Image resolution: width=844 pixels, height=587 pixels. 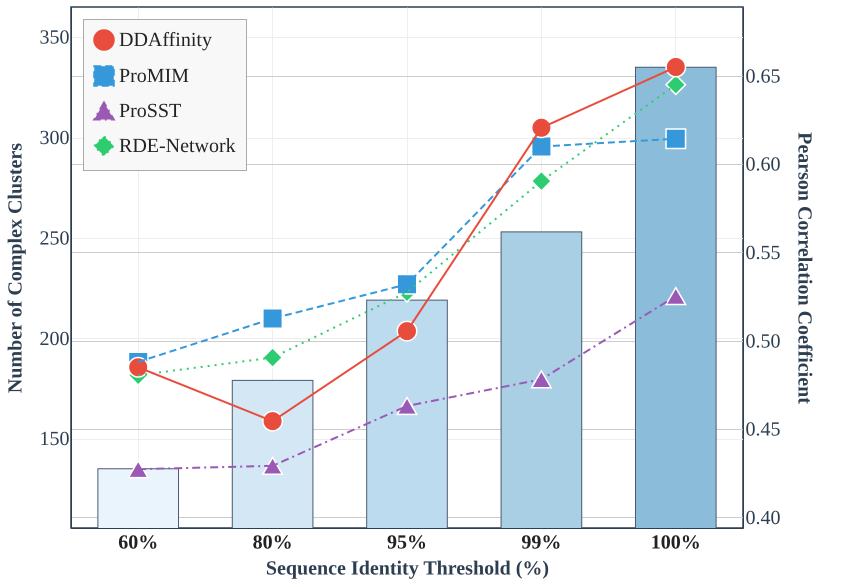 I want to click on y-tick-label: 150, so click(x=55, y=439).